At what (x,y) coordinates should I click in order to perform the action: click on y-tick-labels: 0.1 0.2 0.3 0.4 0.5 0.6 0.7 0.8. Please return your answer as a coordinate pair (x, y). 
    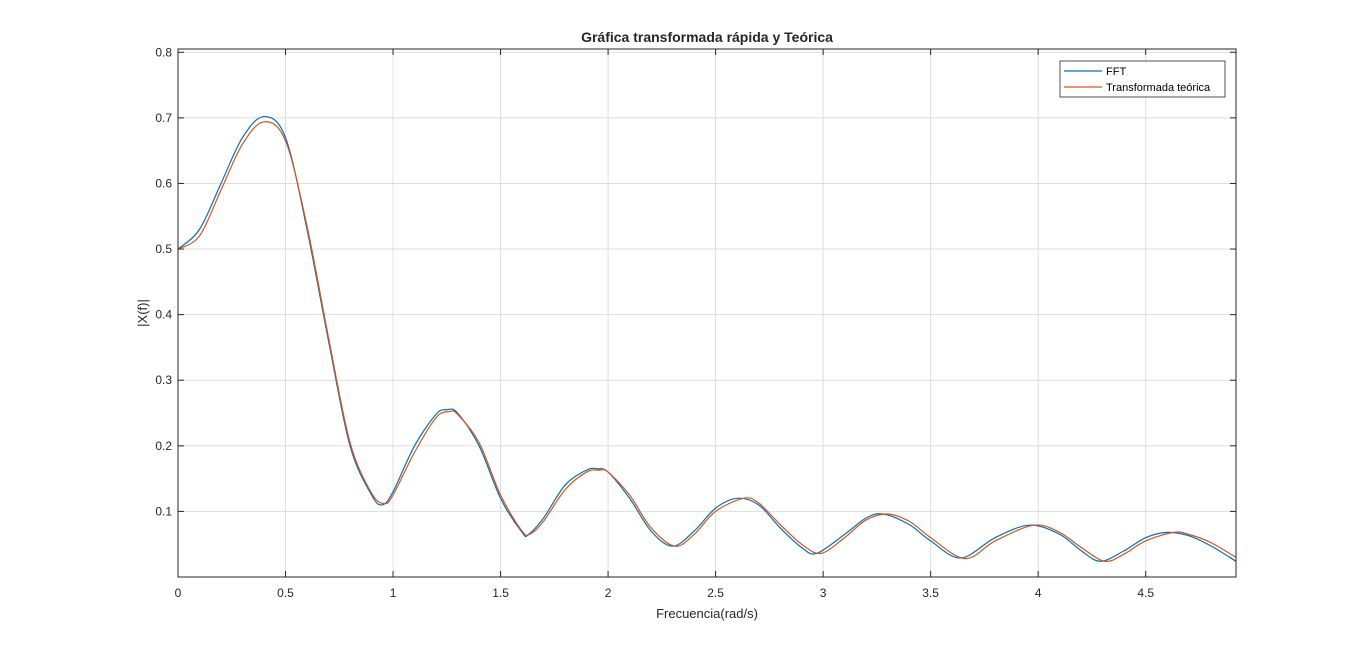
    Looking at the image, I should click on (163, 281).